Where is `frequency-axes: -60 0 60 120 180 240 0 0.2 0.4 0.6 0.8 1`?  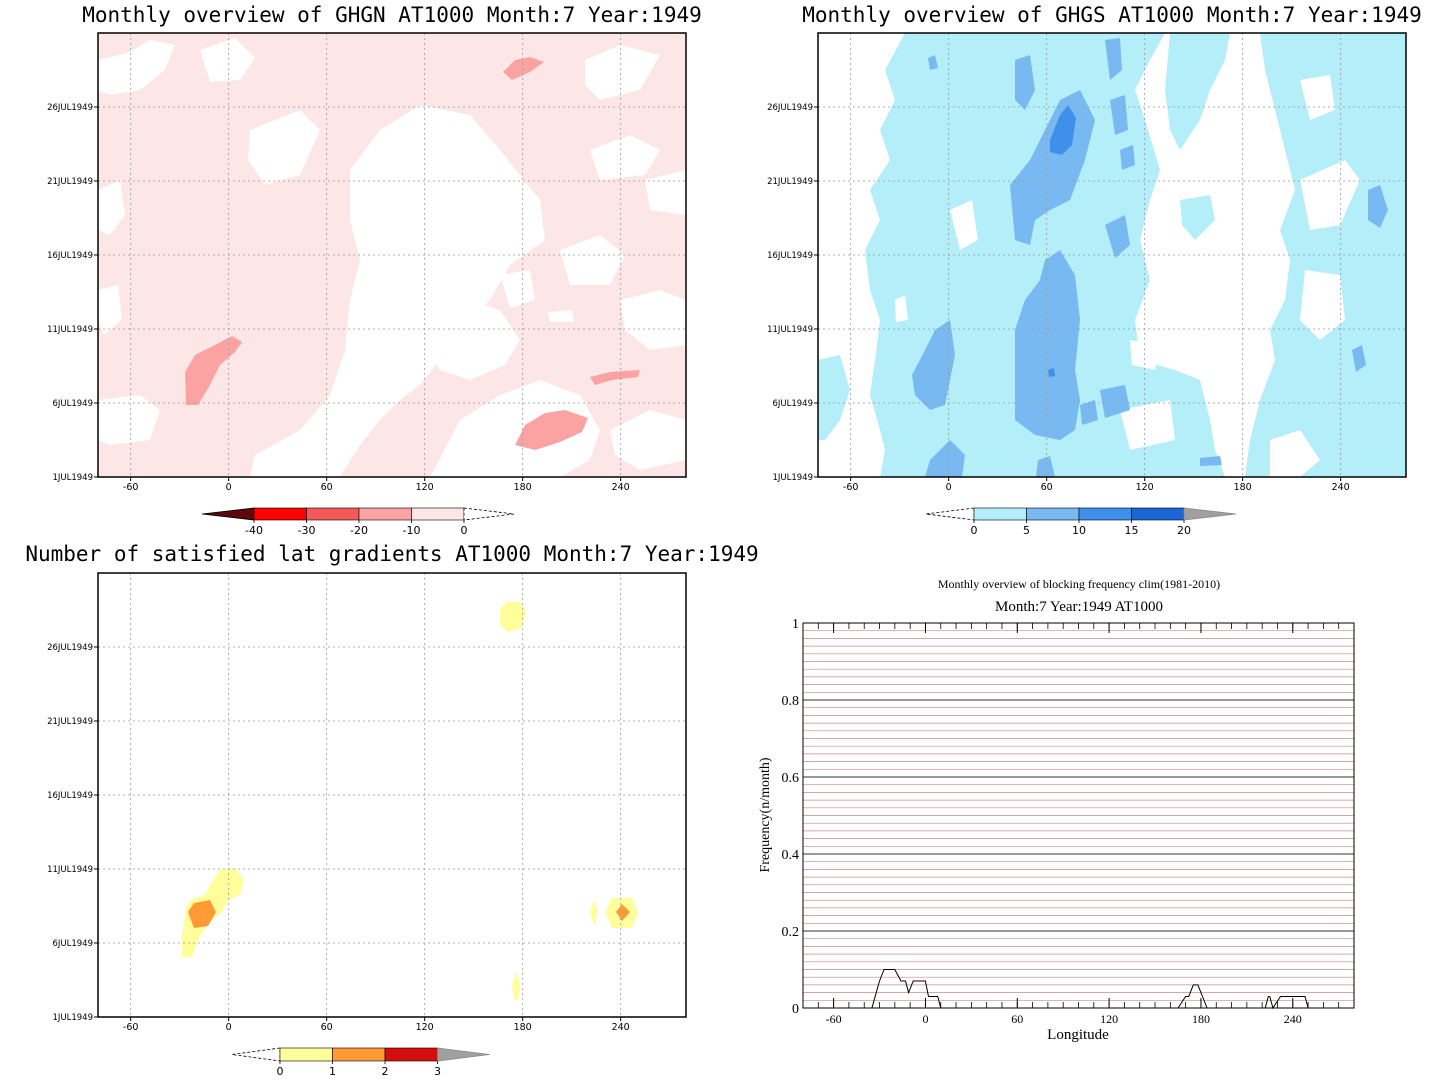 frequency-axes: -60 0 60 120 180 240 0 0.2 0.4 0.6 0.8 1 is located at coordinates (1068, 821).